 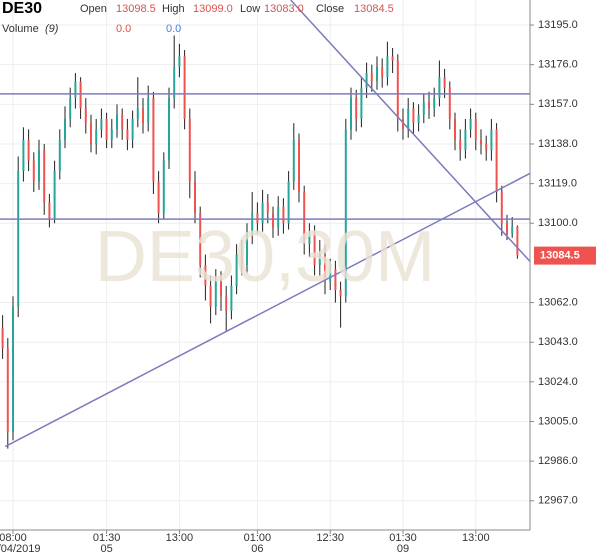 What do you see at coordinates (93, 9) in the screenshot?
I see `open-label: Open` at bounding box center [93, 9].